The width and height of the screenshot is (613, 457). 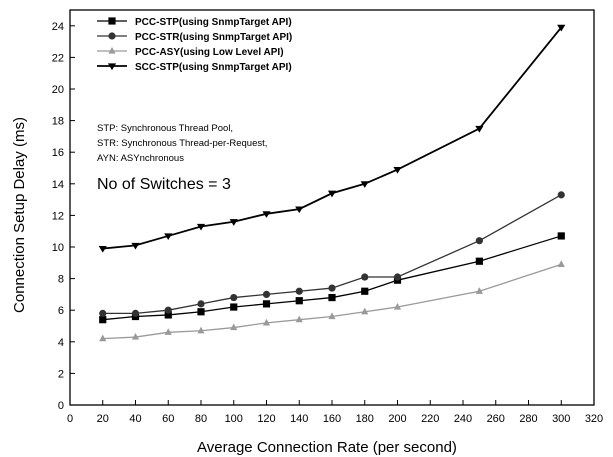 I want to click on x-tick-label: 0, so click(x=70, y=419).